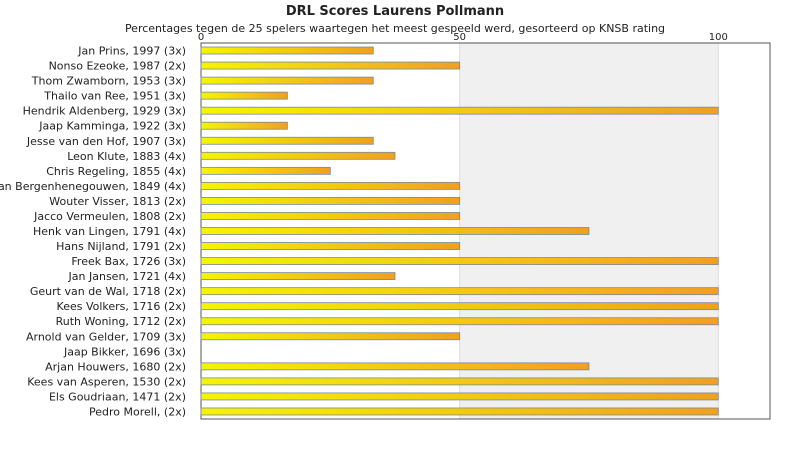 The image size is (790, 450). Describe the element at coordinates (137, 411) in the screenshot. I see `category-label: Pedro Morell, (2x)` at that location.